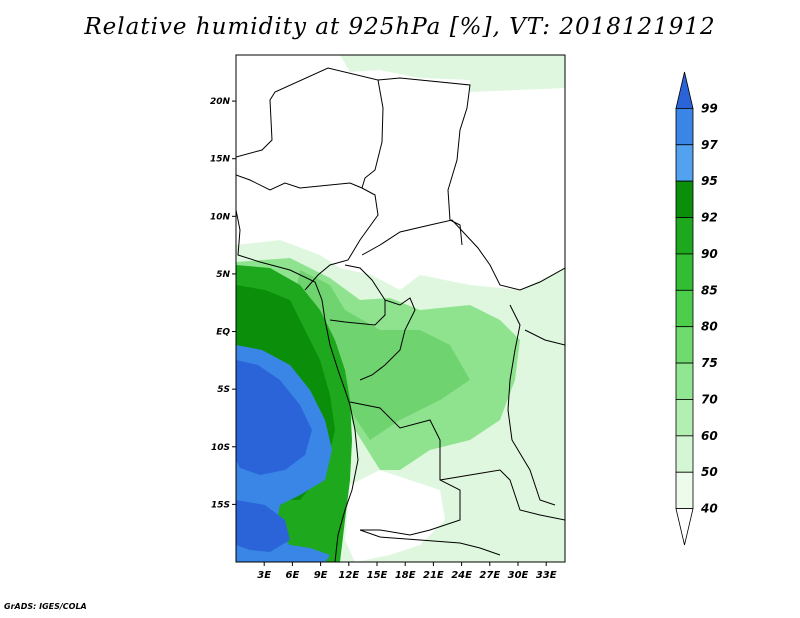 The width and height of the screenshot is (800, 618). Describe the element at coordinates (531, 405) in the screenshot. I see `border-drc-east` at that location.